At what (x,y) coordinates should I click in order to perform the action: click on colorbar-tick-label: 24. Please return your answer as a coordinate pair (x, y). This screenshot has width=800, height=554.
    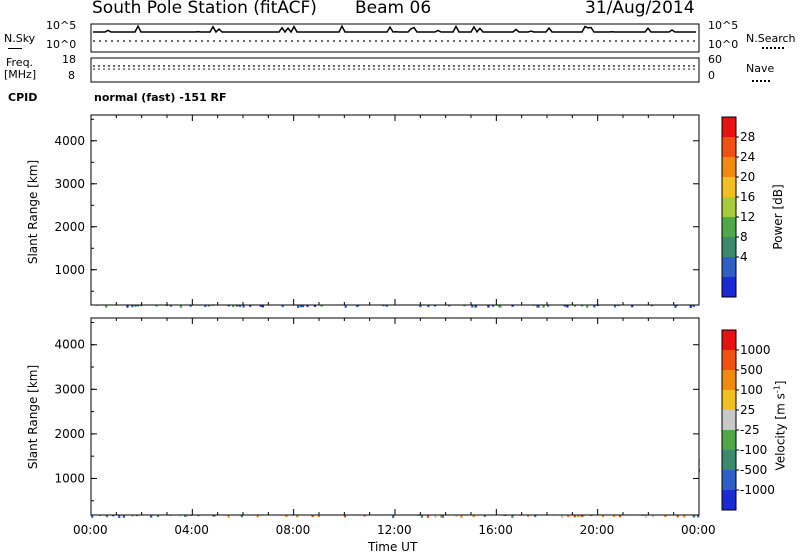
    Looking at the image, I should click on (747, 157).